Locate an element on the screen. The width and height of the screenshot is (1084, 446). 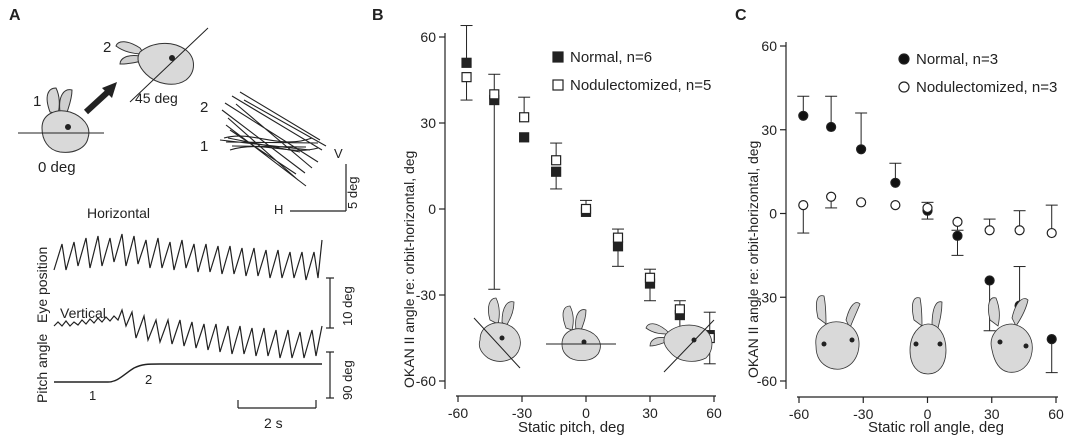
rabbit-head-level-icon is located at coordinates (581, 333).